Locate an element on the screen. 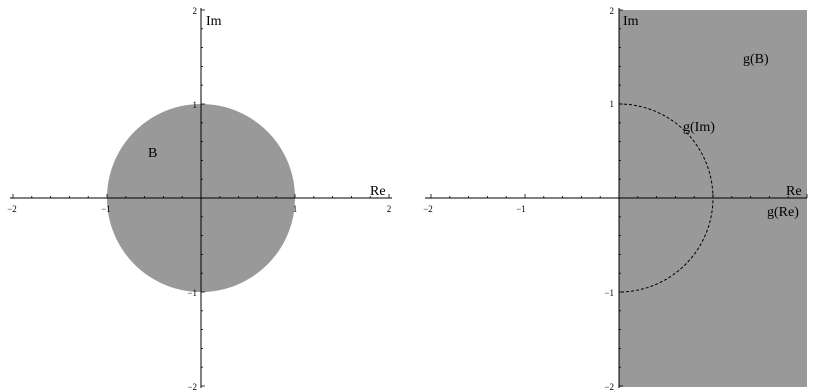  right-tick-label-y-1: 1 is located at coordinates (612, 104).